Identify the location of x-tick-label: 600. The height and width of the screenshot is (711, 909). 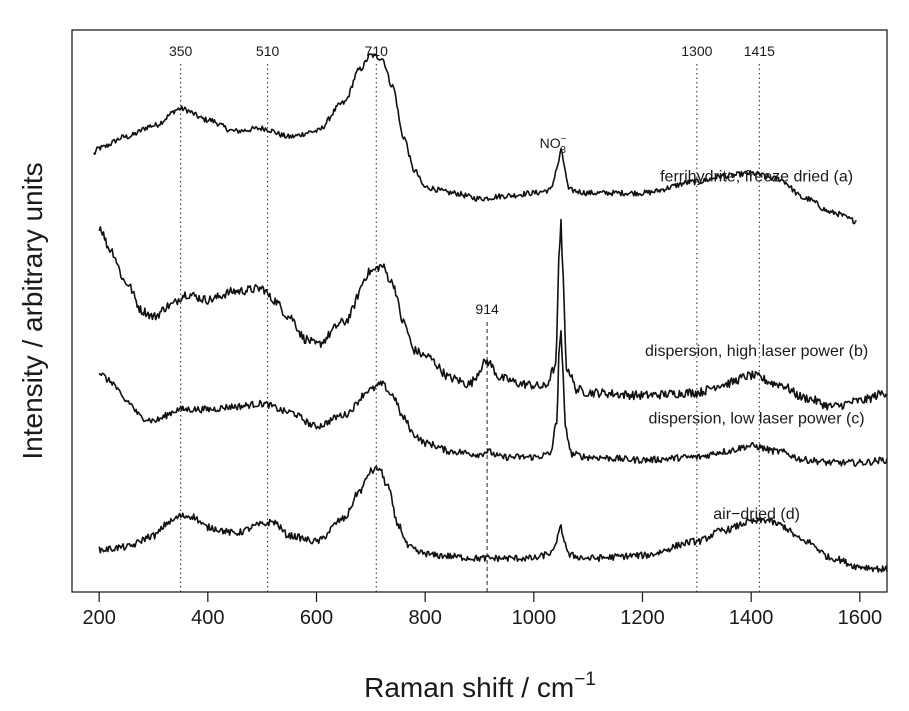
(316, 618).